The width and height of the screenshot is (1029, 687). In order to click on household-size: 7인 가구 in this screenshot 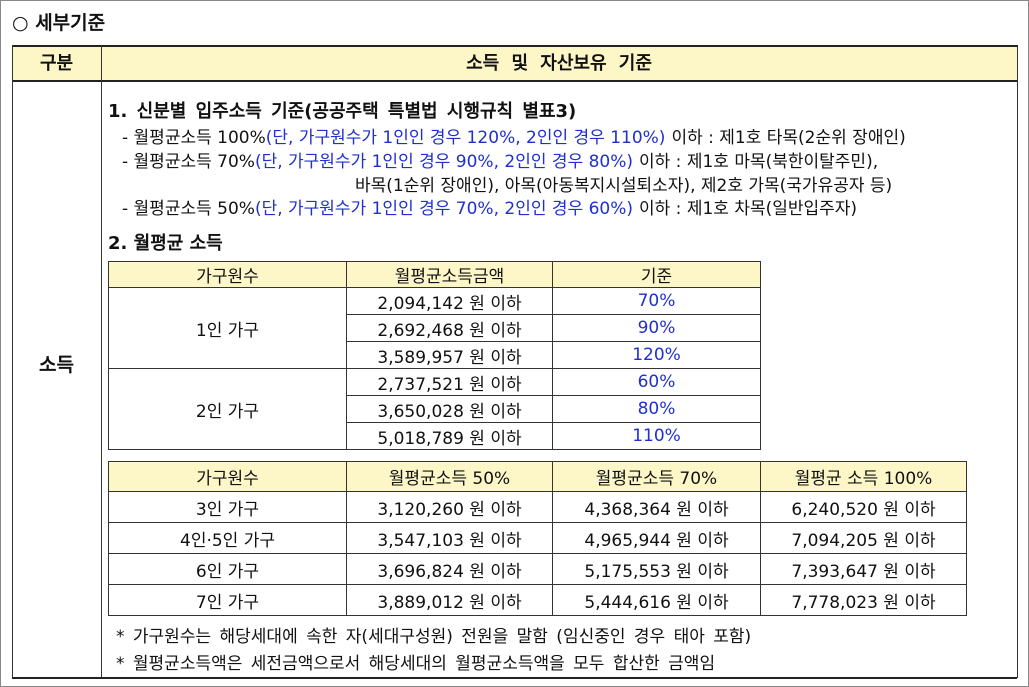, I will do `click(227, 600)`.